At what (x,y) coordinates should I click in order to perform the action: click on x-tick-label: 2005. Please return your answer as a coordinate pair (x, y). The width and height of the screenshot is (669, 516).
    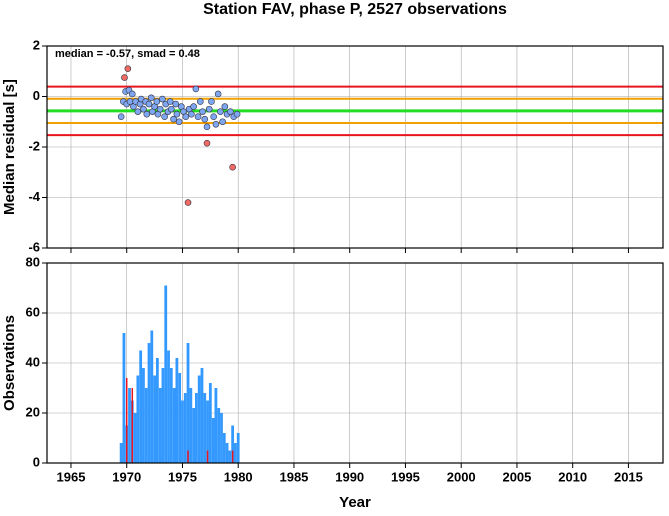
    Looking at the image, I should click on (516, 476).